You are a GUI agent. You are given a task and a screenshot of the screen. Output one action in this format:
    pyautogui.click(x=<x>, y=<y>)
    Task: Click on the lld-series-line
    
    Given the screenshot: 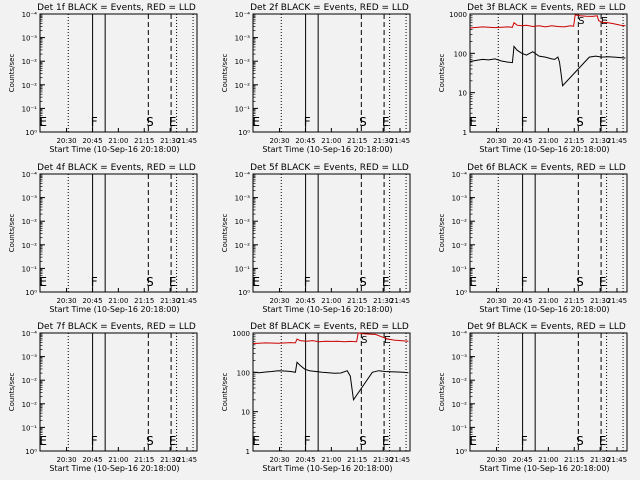 What is the action you would take?
    pyautogui.click(x=547, y=21)
    